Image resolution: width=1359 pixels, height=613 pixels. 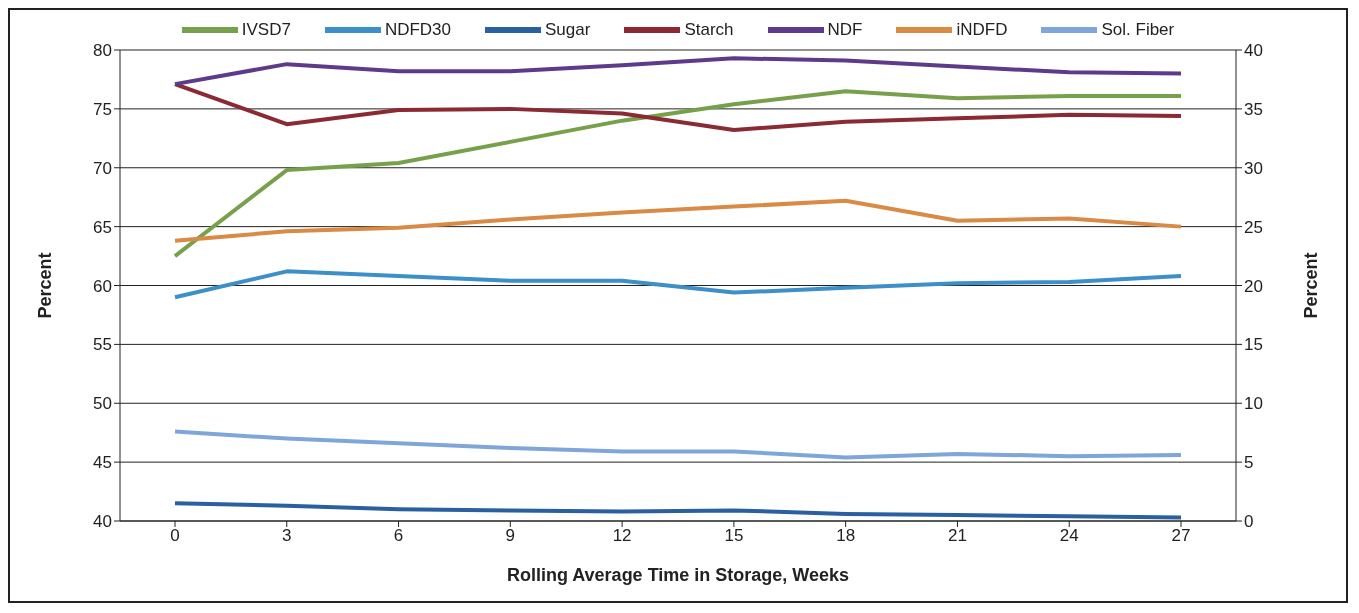 I want to click on y2-tick-label: 0, so click(x=1249, y=522).